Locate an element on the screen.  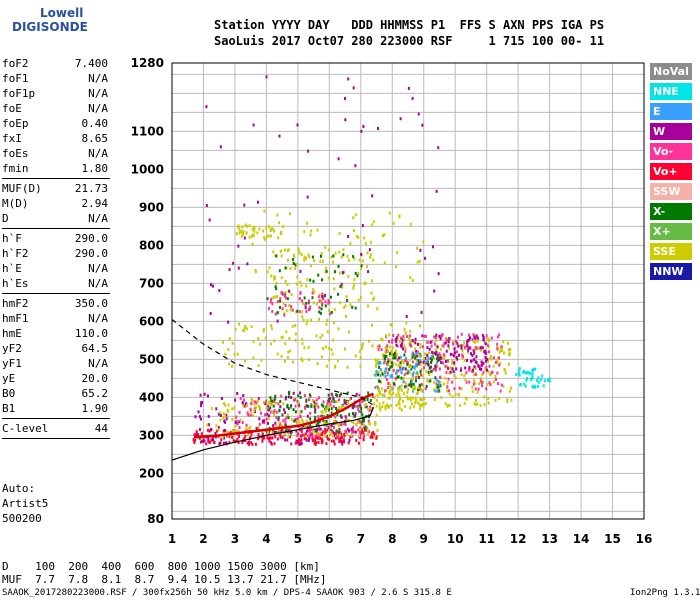
param-row: foEp 0.40 is located at coordinates (56, 123).